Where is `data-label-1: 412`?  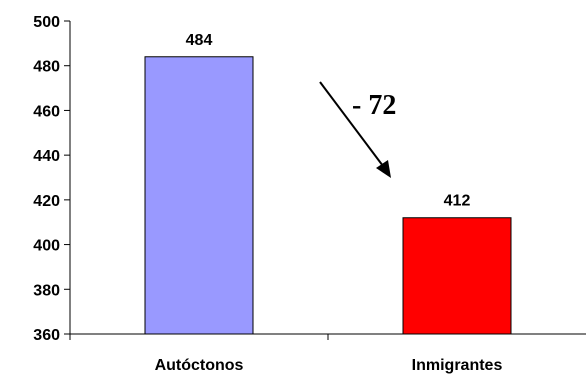 data-label-1: 412 is located at coordinates (457, 201).